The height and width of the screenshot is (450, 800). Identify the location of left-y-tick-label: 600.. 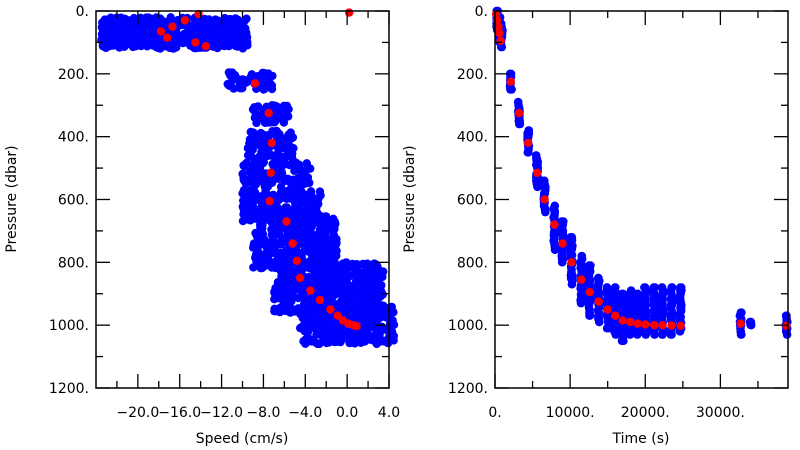
(73, 201).